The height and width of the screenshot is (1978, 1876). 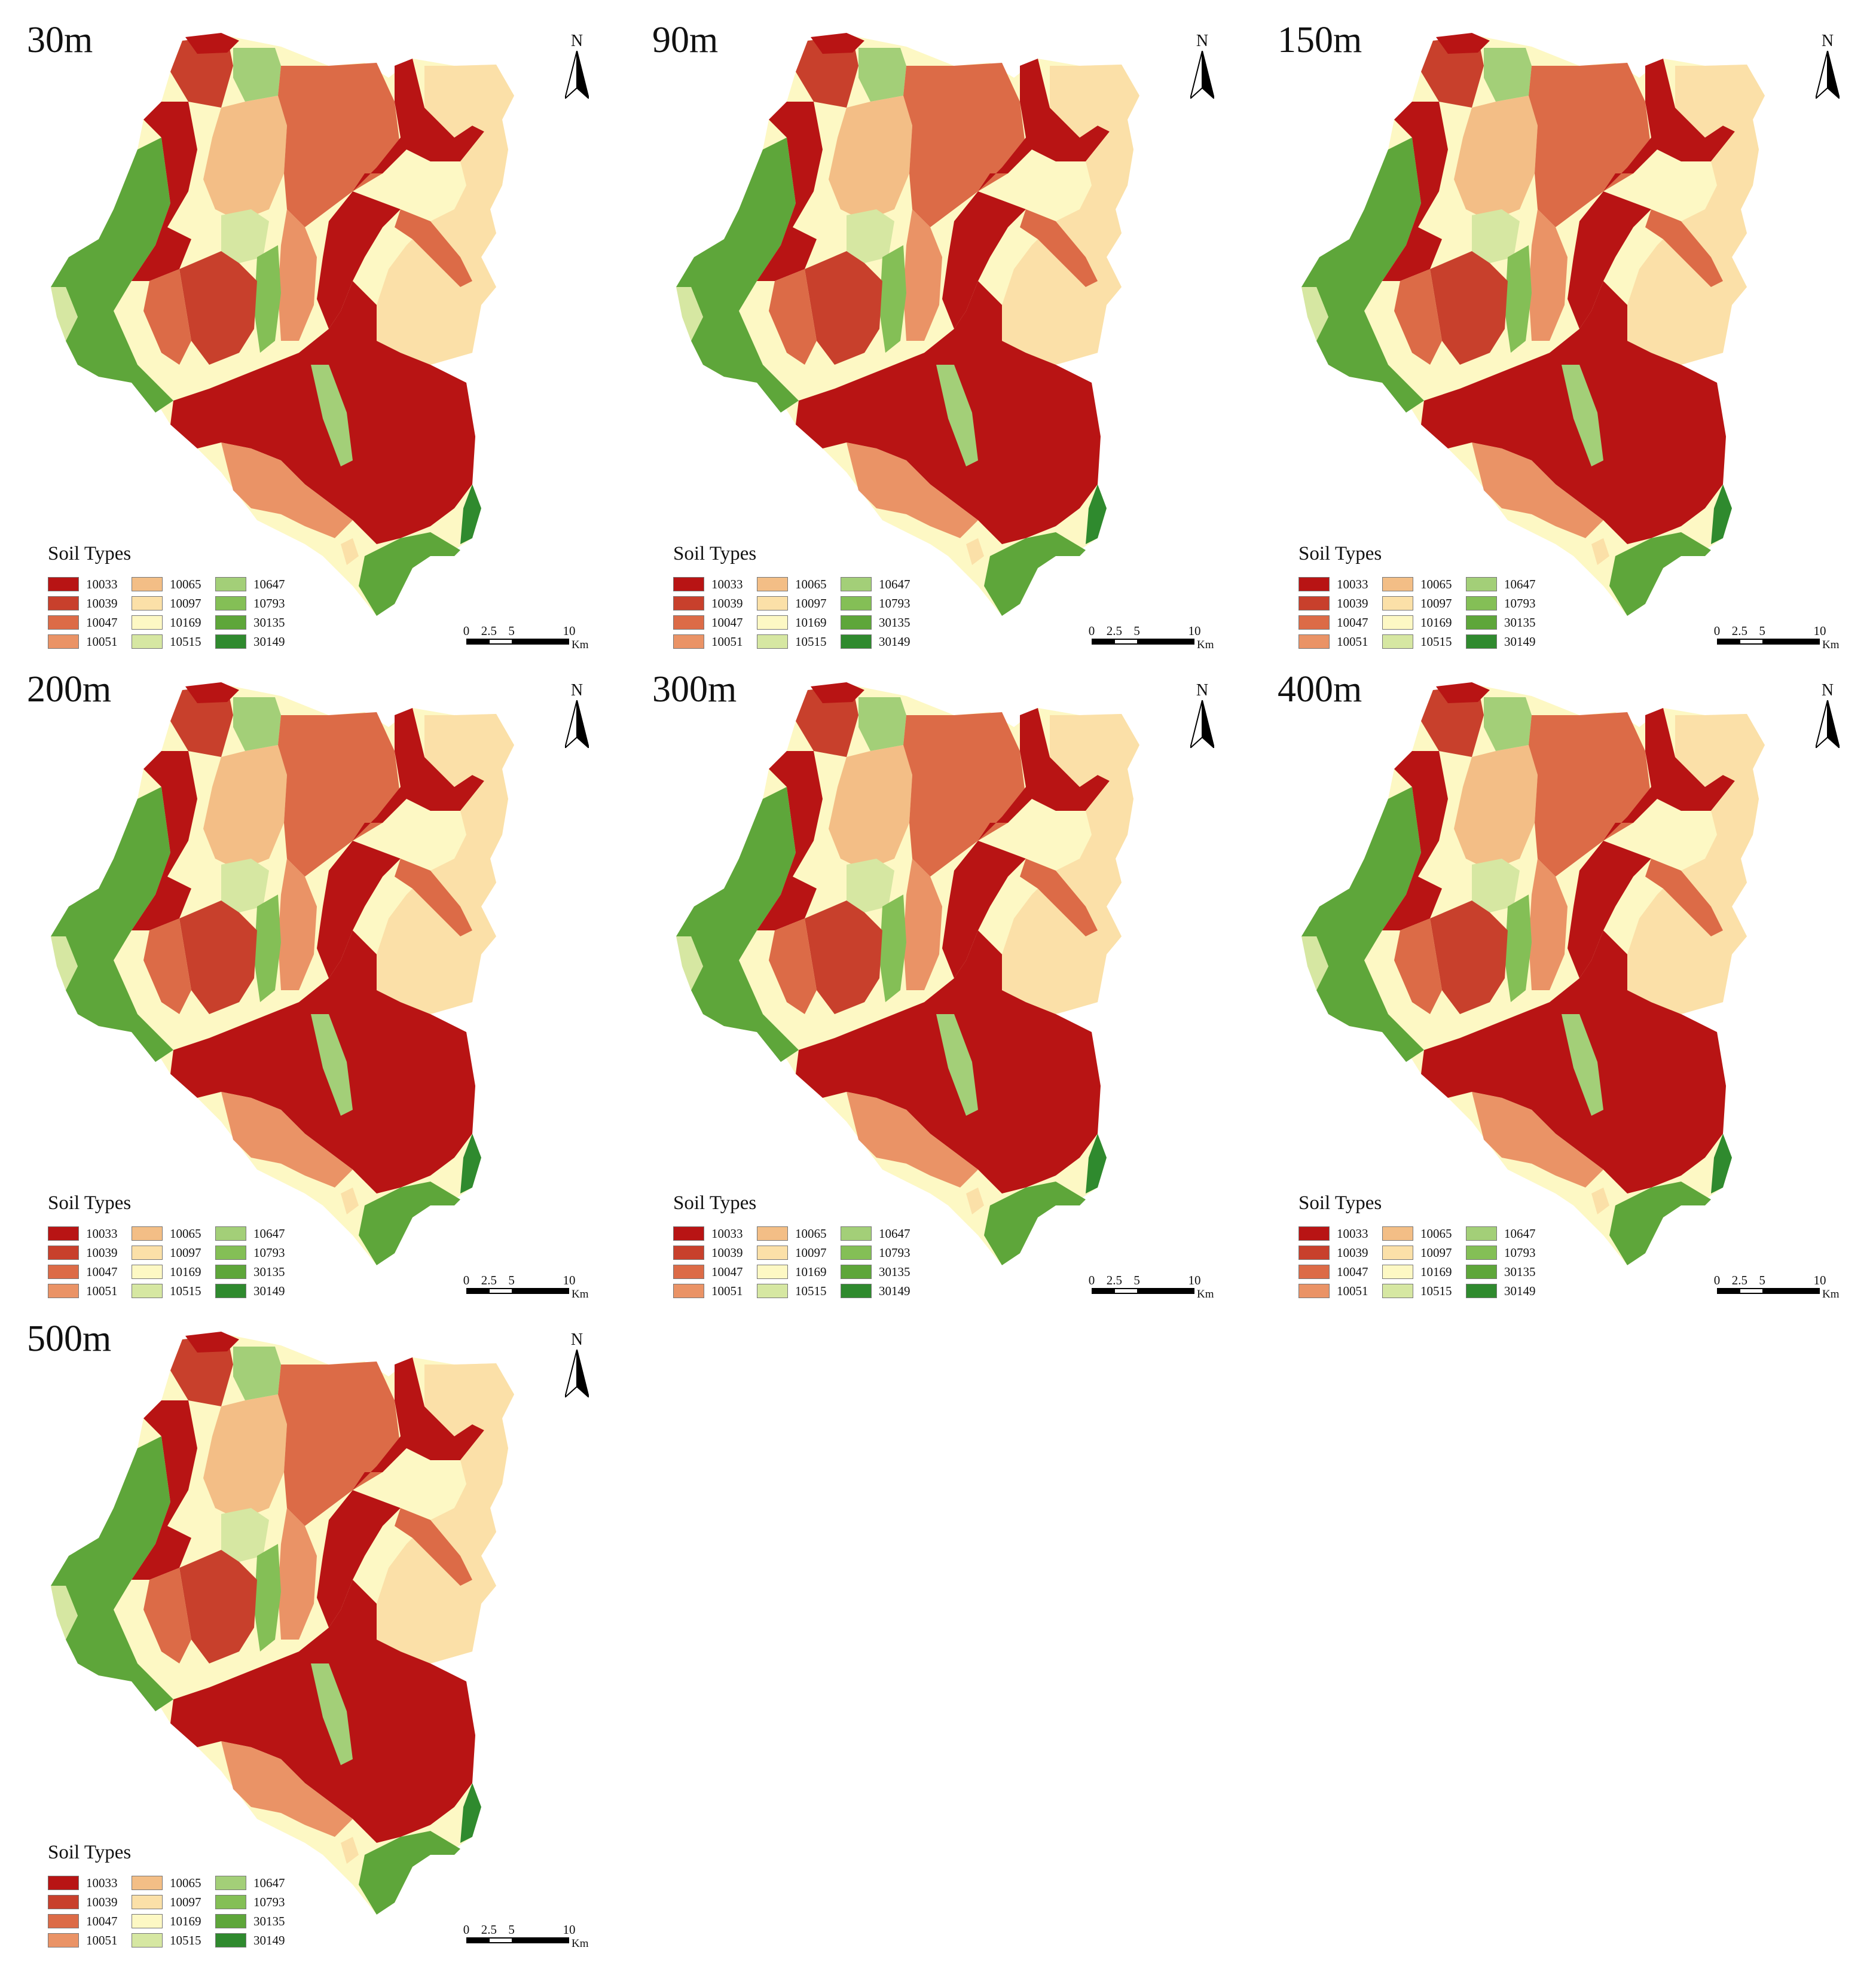 What do you see at coordinates (694, 689) in the screenshot?
I see `panel-title: 300m` at bounding box center [694, 689].